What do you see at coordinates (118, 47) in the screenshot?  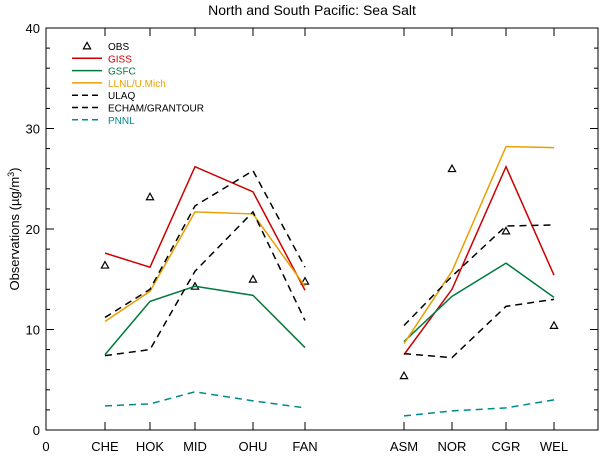 I see `legend-label-obs: OBS` at bounding box center [118, 47].